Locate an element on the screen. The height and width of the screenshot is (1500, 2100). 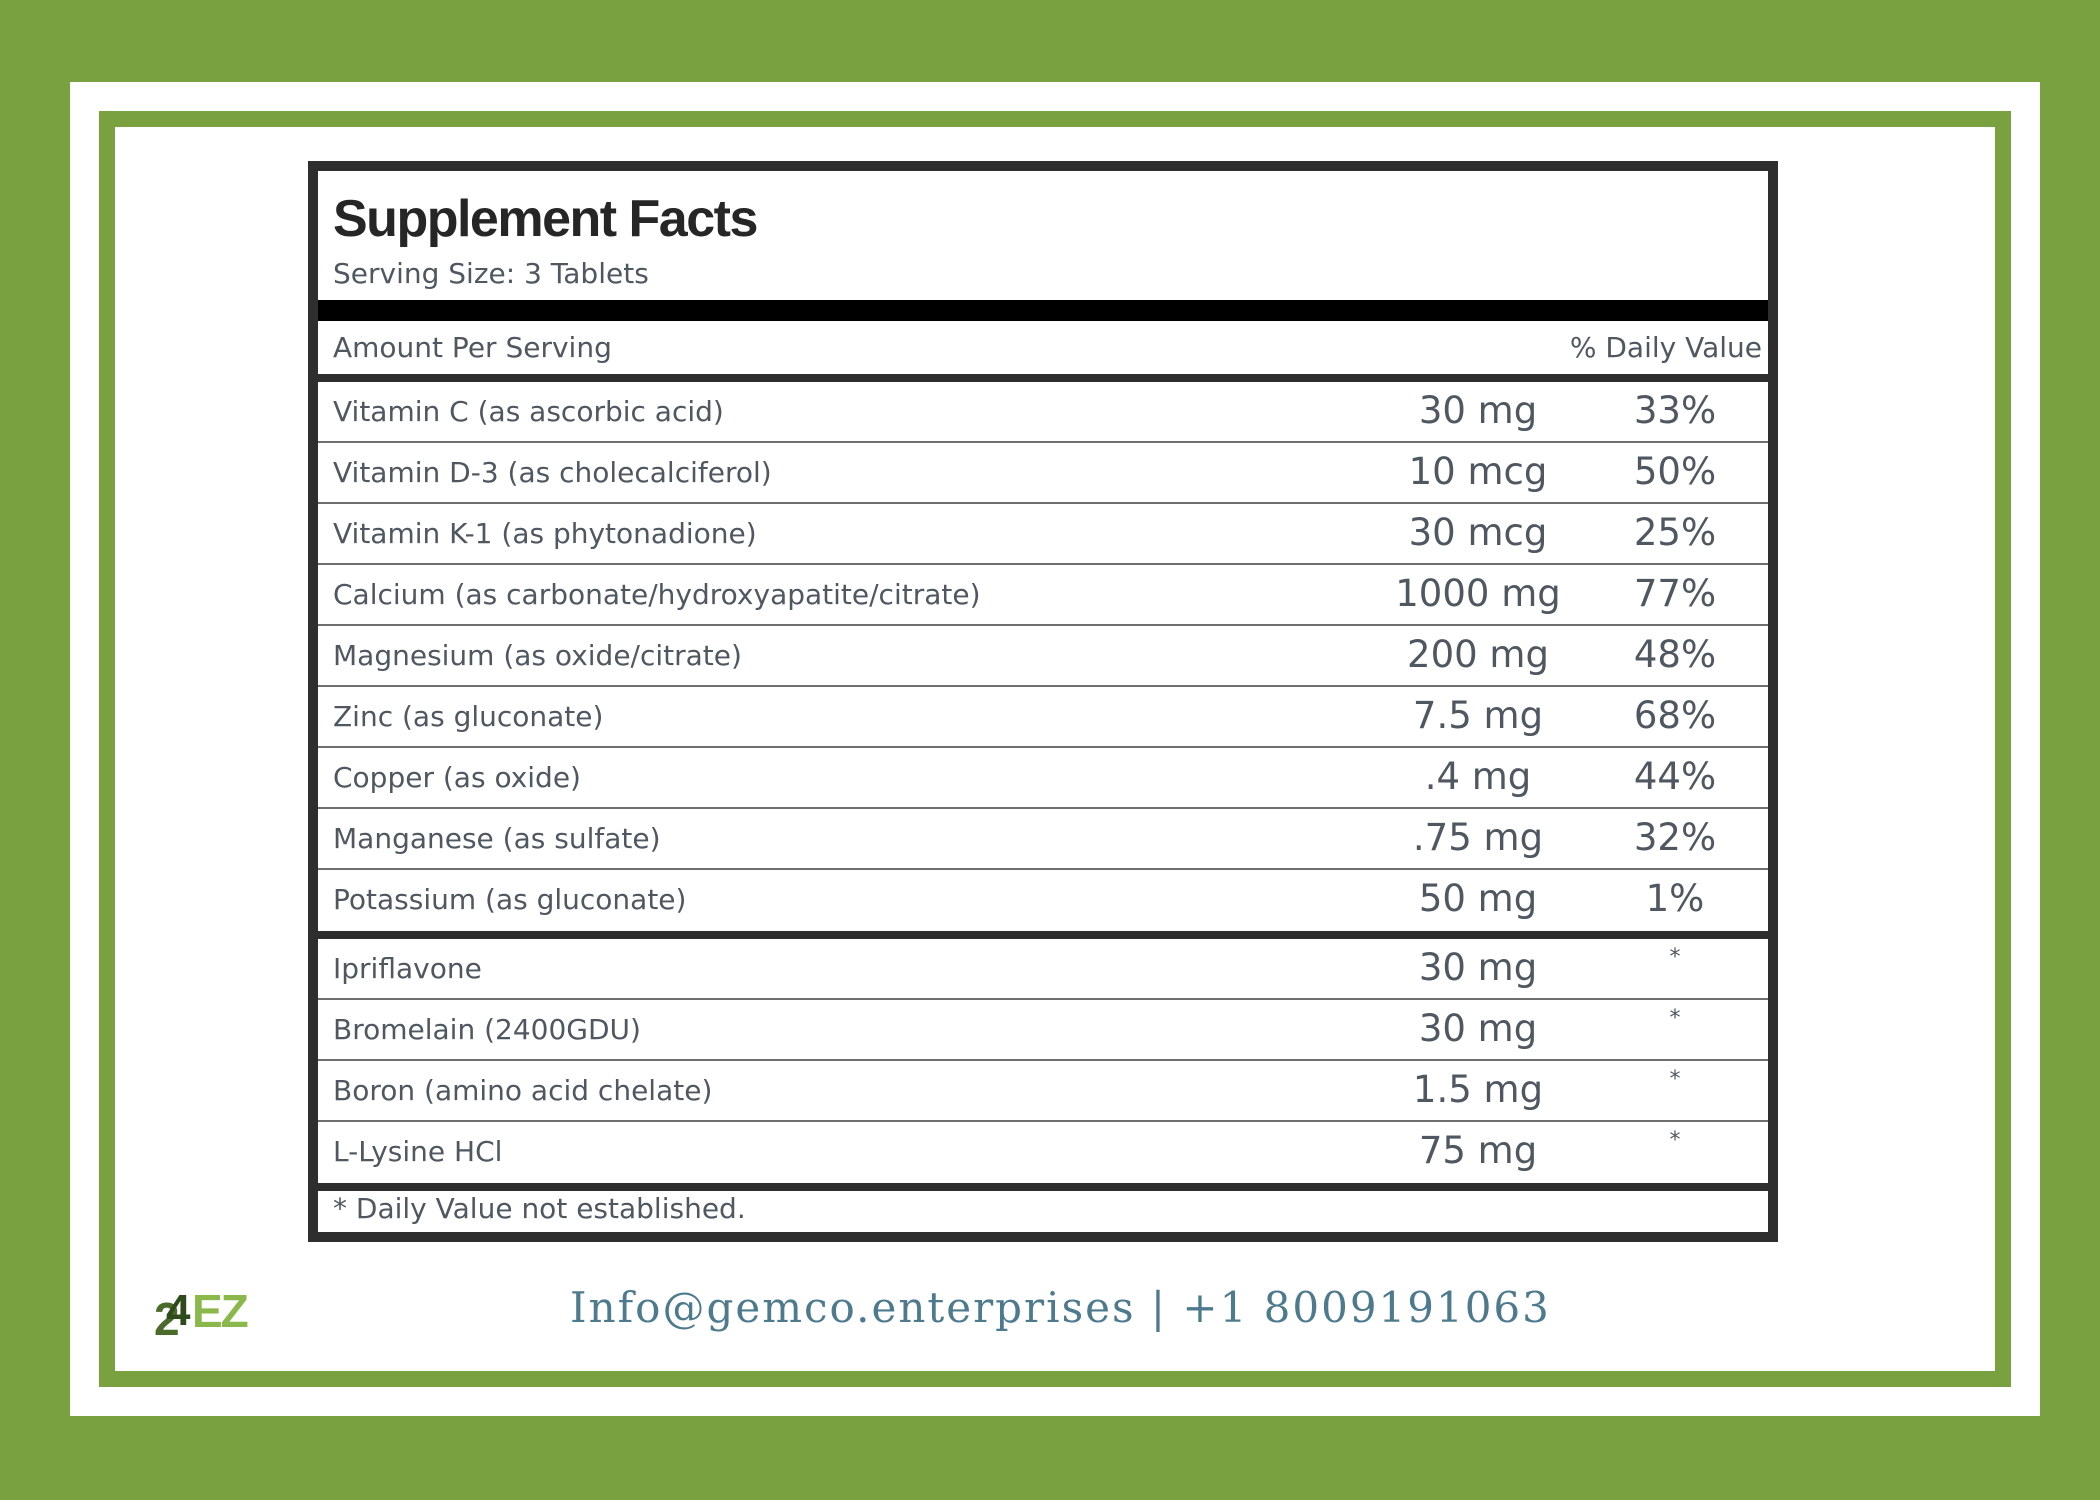
serving-size: Serving Size: 3 Tablets is located at coordinates (491, 273).